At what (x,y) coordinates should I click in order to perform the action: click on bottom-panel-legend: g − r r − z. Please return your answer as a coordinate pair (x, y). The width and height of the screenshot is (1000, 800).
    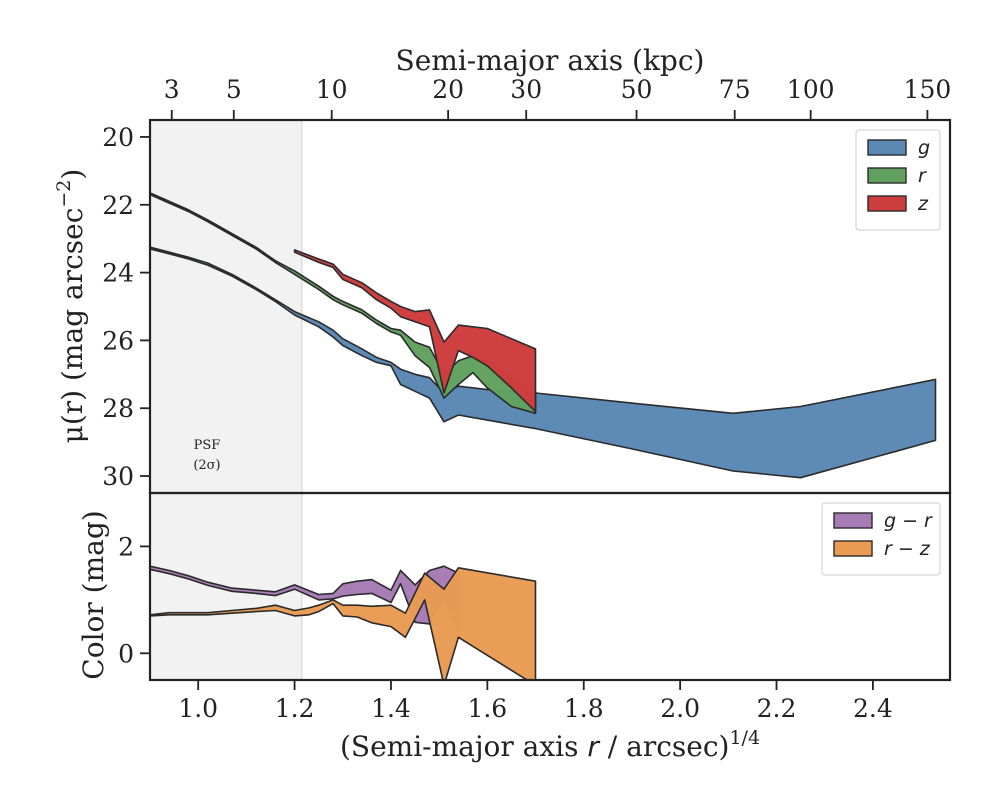
    Looking at the image, I should click on (881, 539).